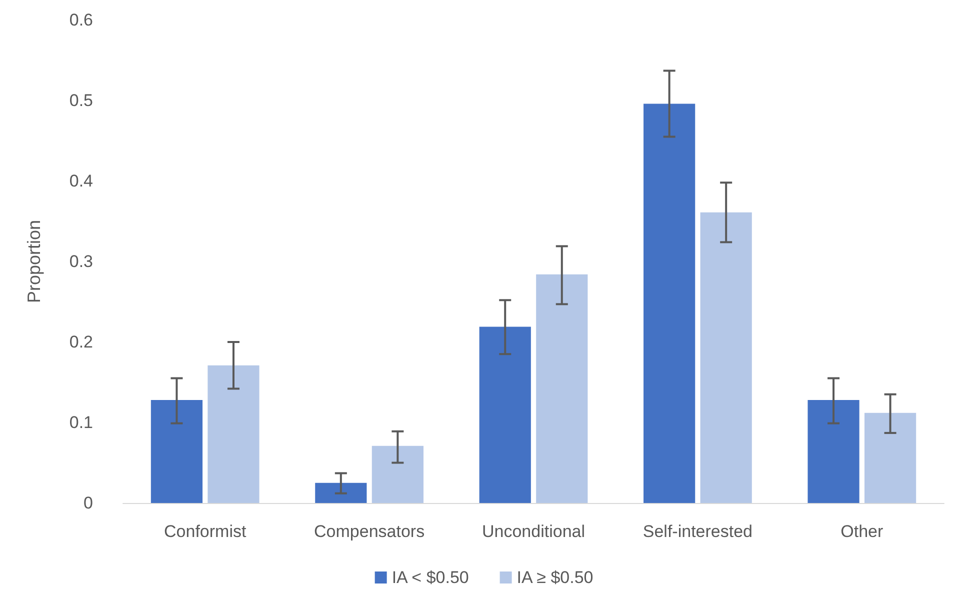  Describe the element at coordinates (555, 577) in the screenshot. I see `legend-label: IA ≥ $0.50` at that location.